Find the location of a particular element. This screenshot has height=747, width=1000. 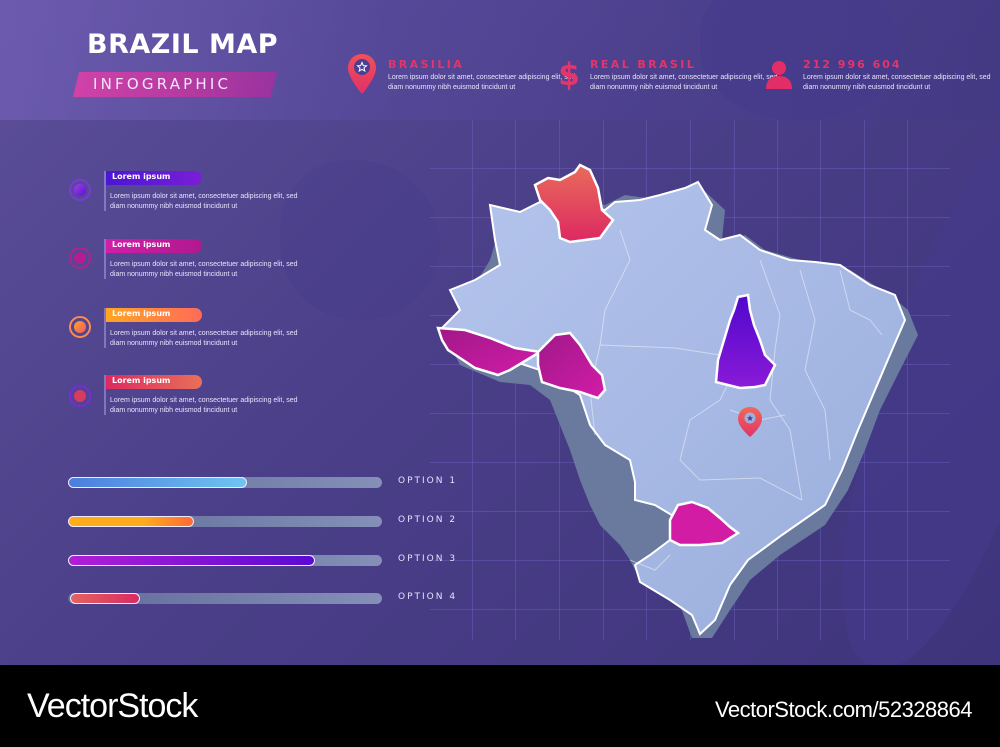

watermark-footer: VectorStock VectorStock.com/52328864 is located at coordinates (500, 706).